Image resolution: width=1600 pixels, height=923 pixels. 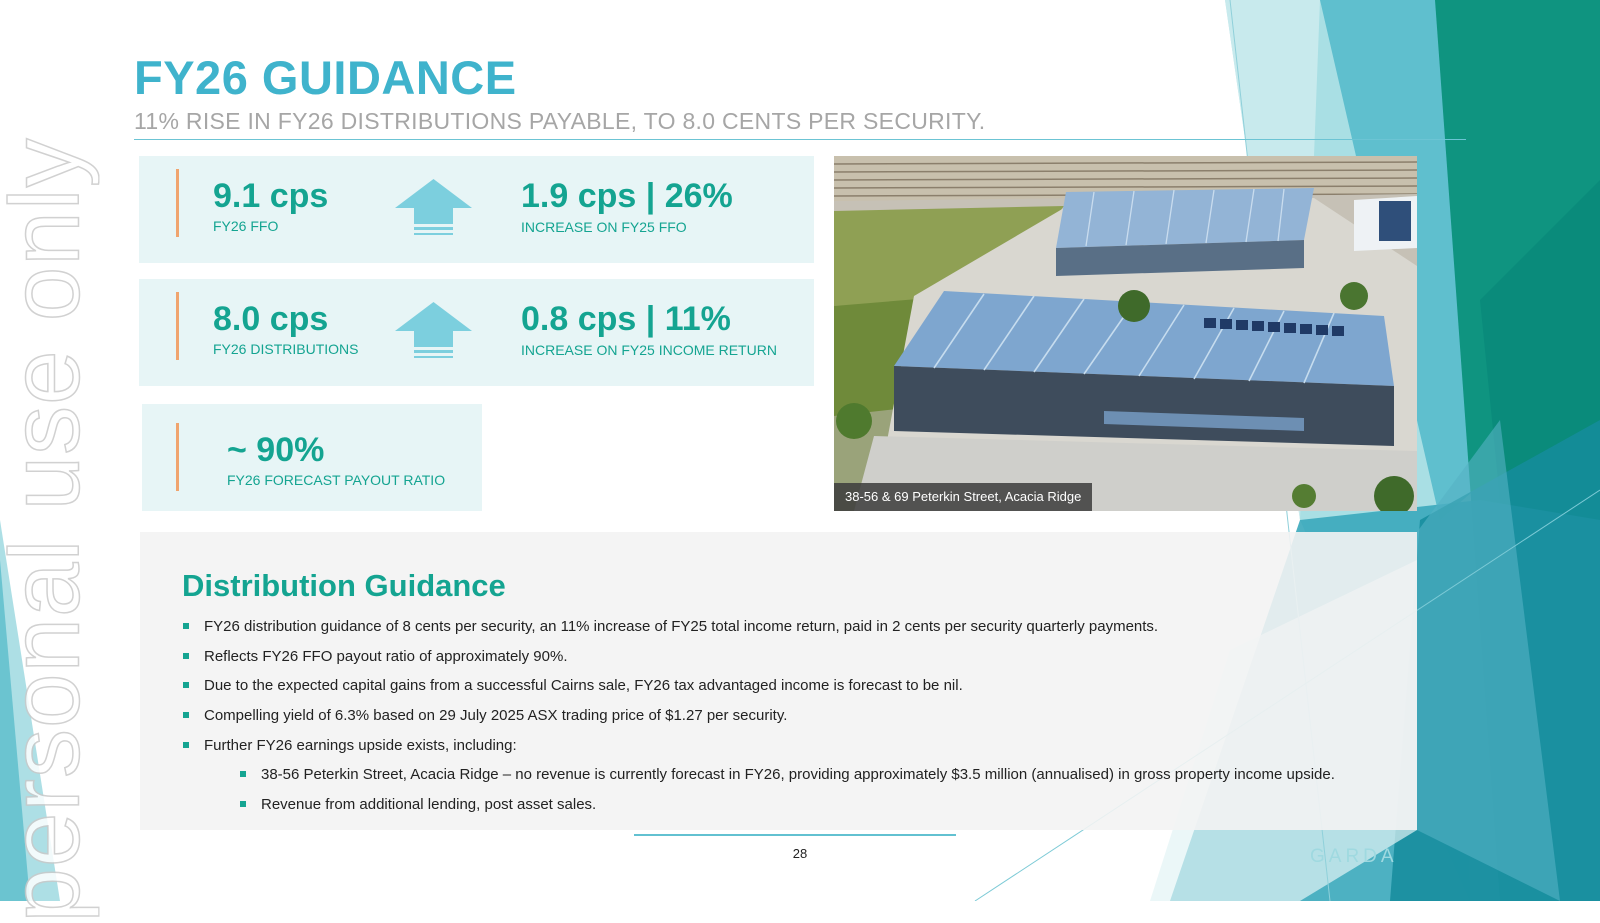 I want to click on photo-caption: 38-56 & 69 Peterkin Street, Acacia Ridge, so click(x=963, y=497).